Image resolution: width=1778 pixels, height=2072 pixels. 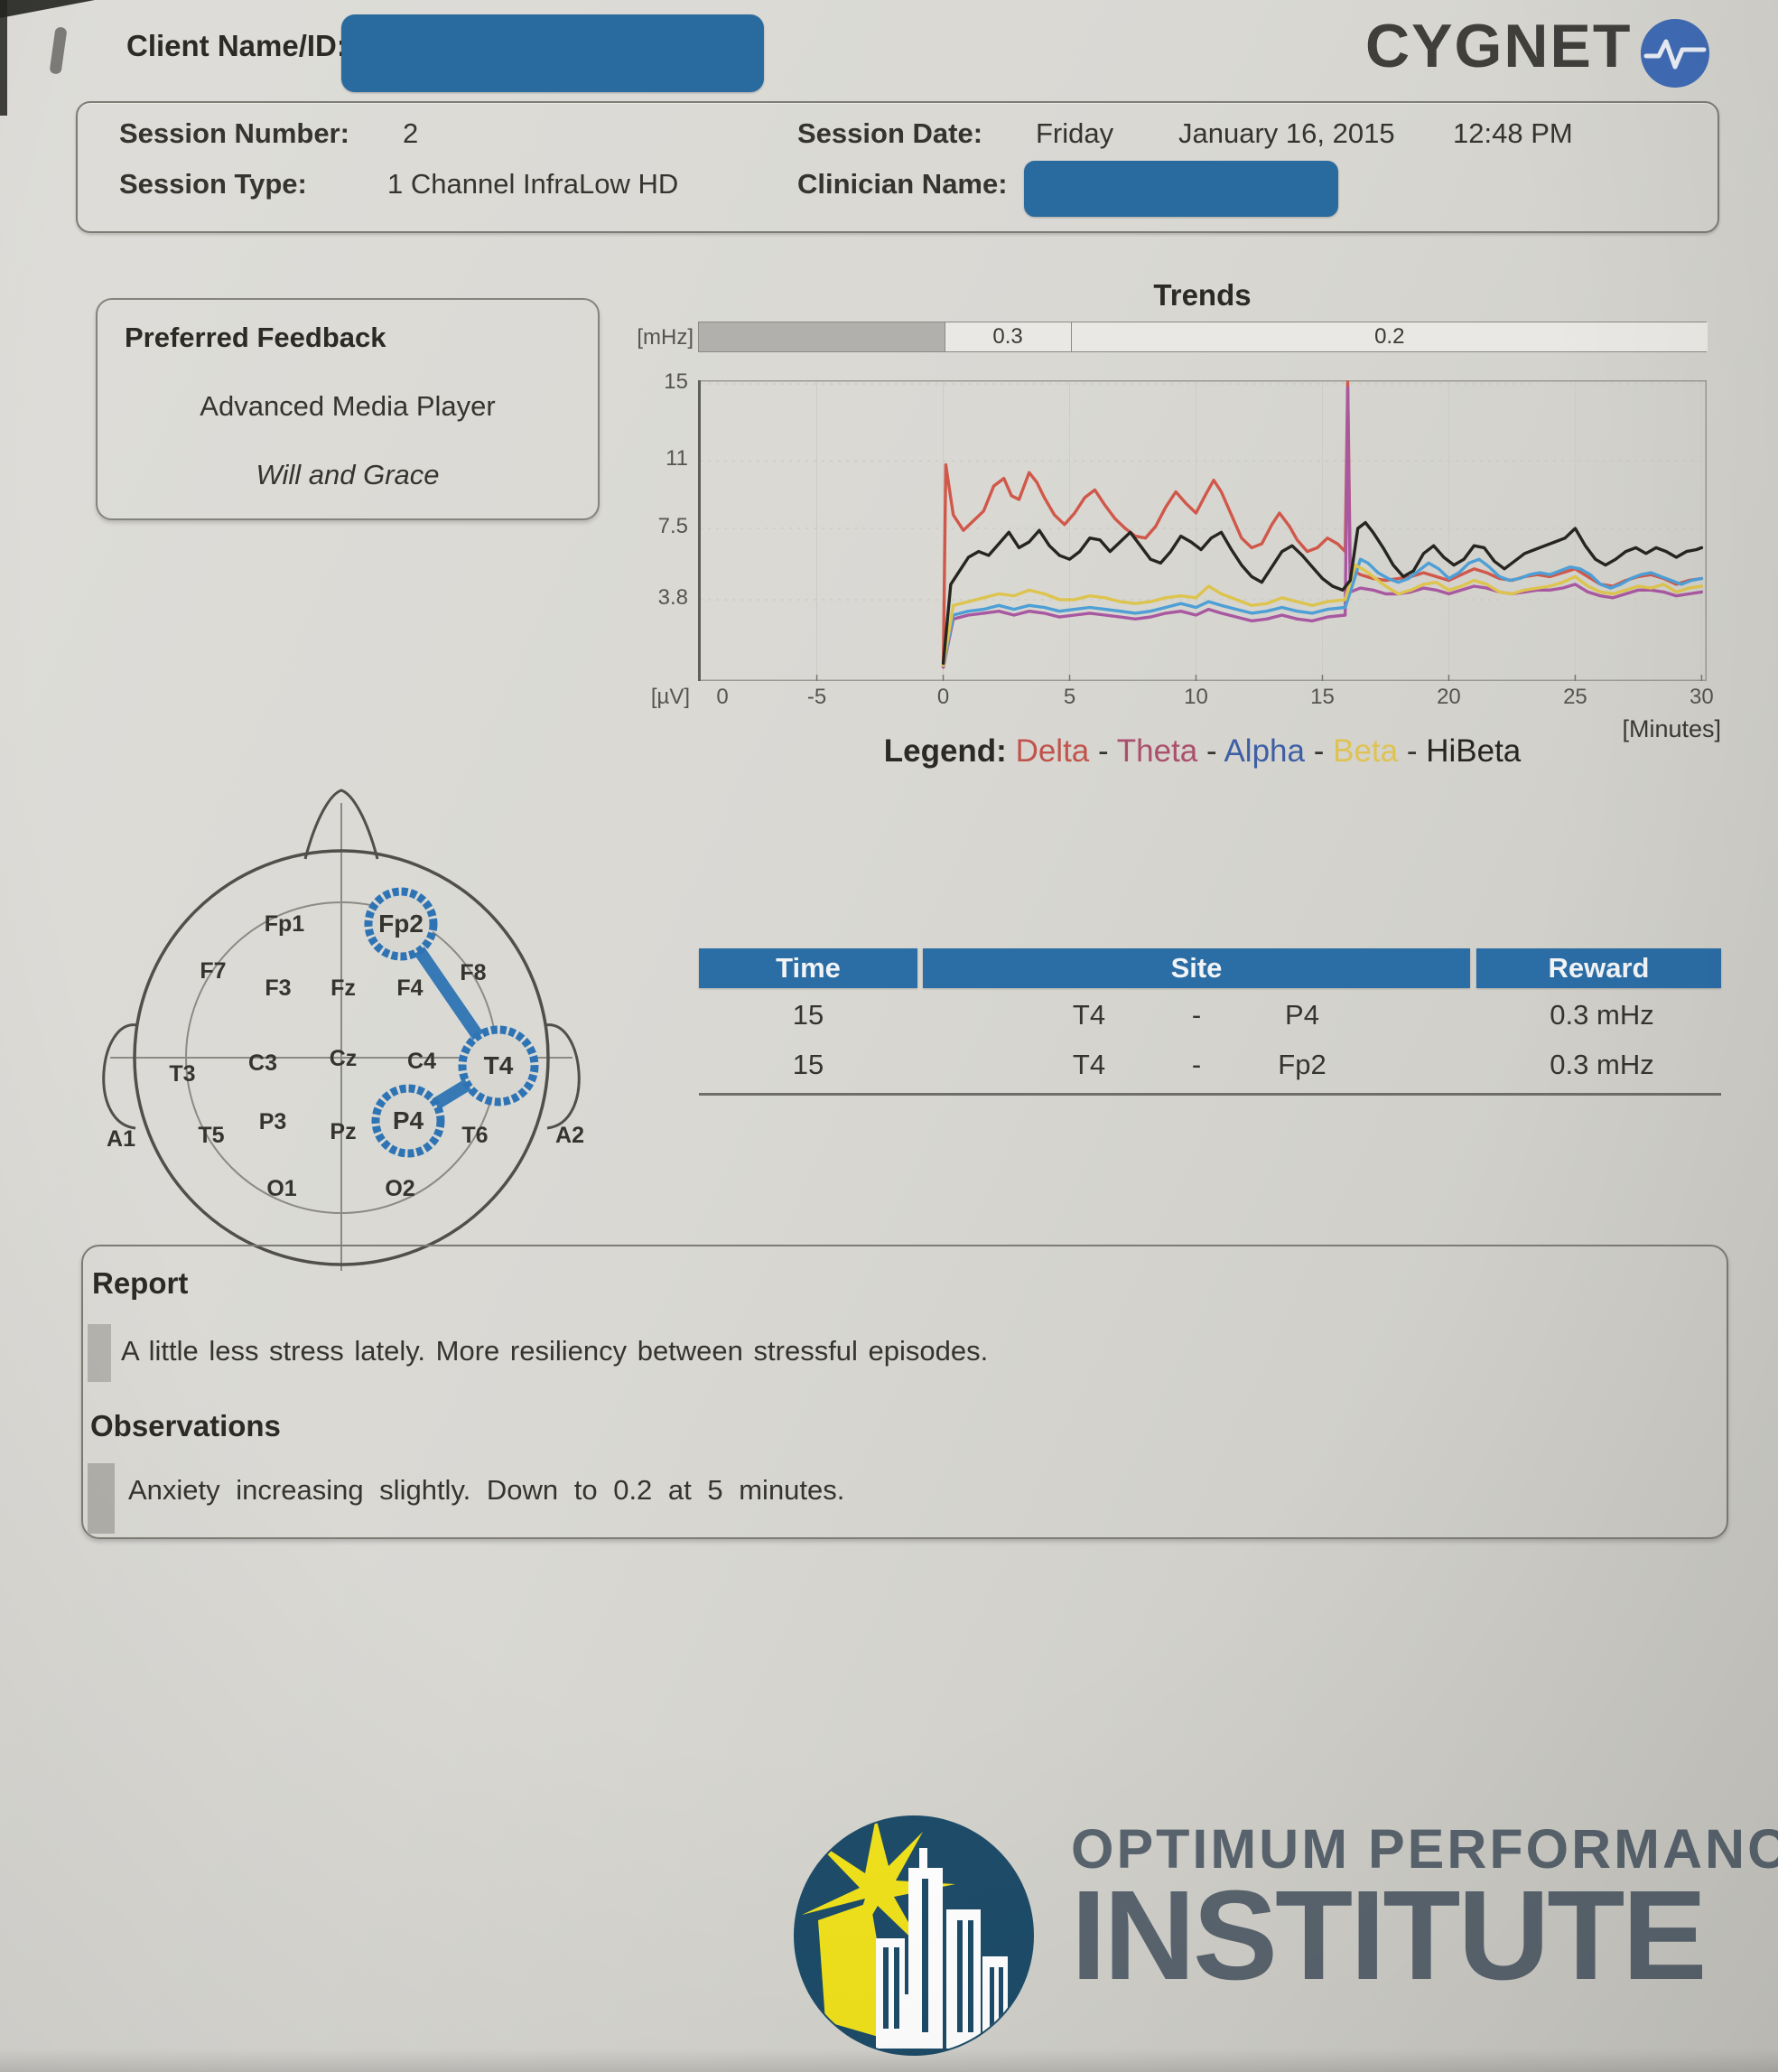 I want to click on series-delta, so click(x=1322, y=524).